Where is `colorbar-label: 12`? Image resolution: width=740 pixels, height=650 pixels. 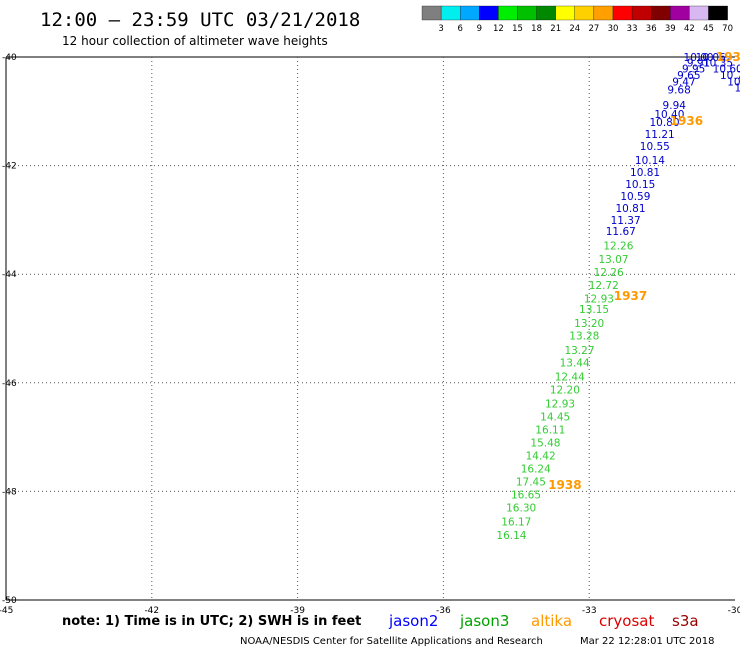 colorbar-label: 12 is located at coordinates (498, 29).